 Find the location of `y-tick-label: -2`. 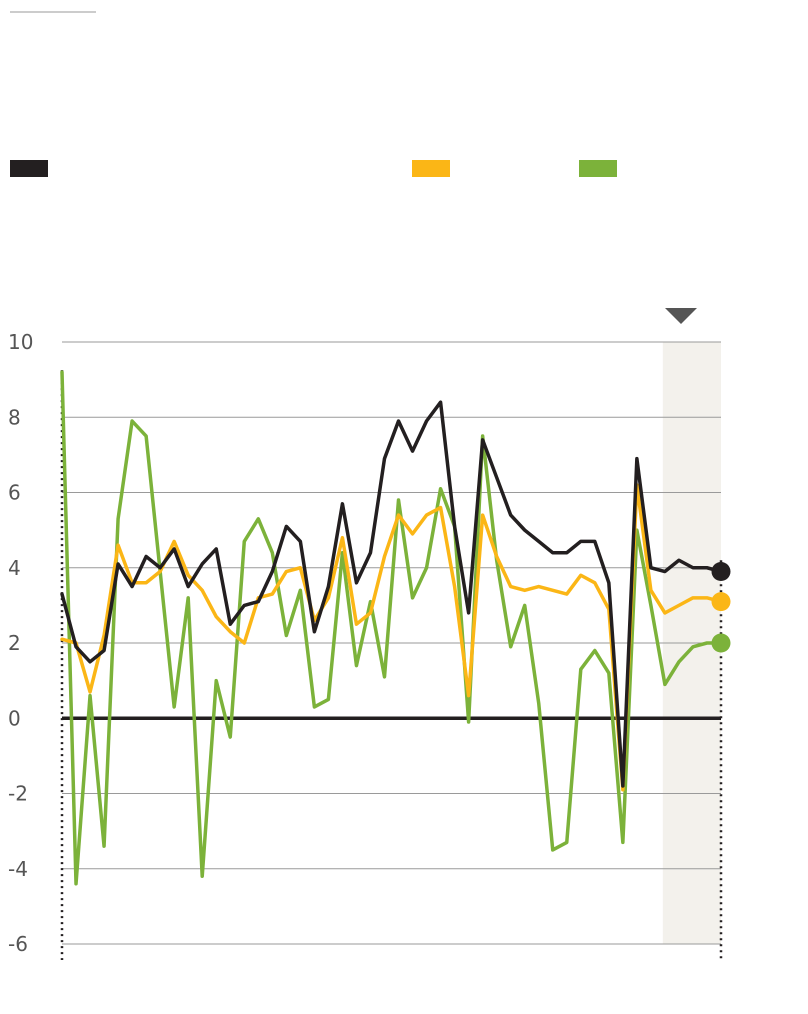

y-tick-label: -2 is located at coordinates (18, 794).